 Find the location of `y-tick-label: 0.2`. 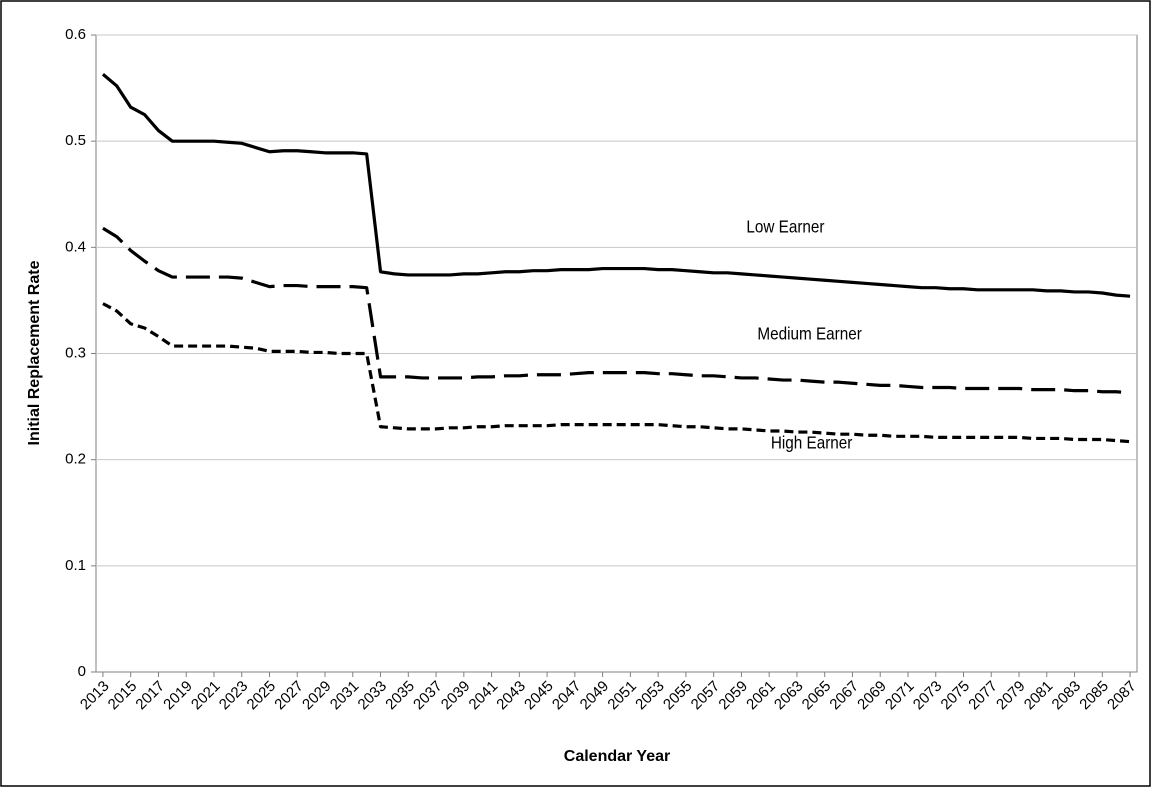

y-tick-label: 0.2 is located at coordinates (75, 459).